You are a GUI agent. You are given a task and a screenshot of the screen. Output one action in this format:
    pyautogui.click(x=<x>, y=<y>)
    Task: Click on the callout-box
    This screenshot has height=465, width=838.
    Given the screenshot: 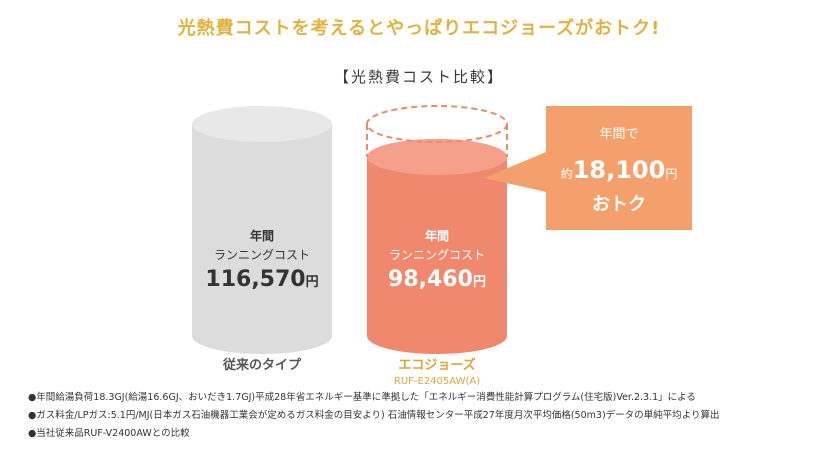 What is the action you would take?
    pyautogui.click(x=619, y=168)
    